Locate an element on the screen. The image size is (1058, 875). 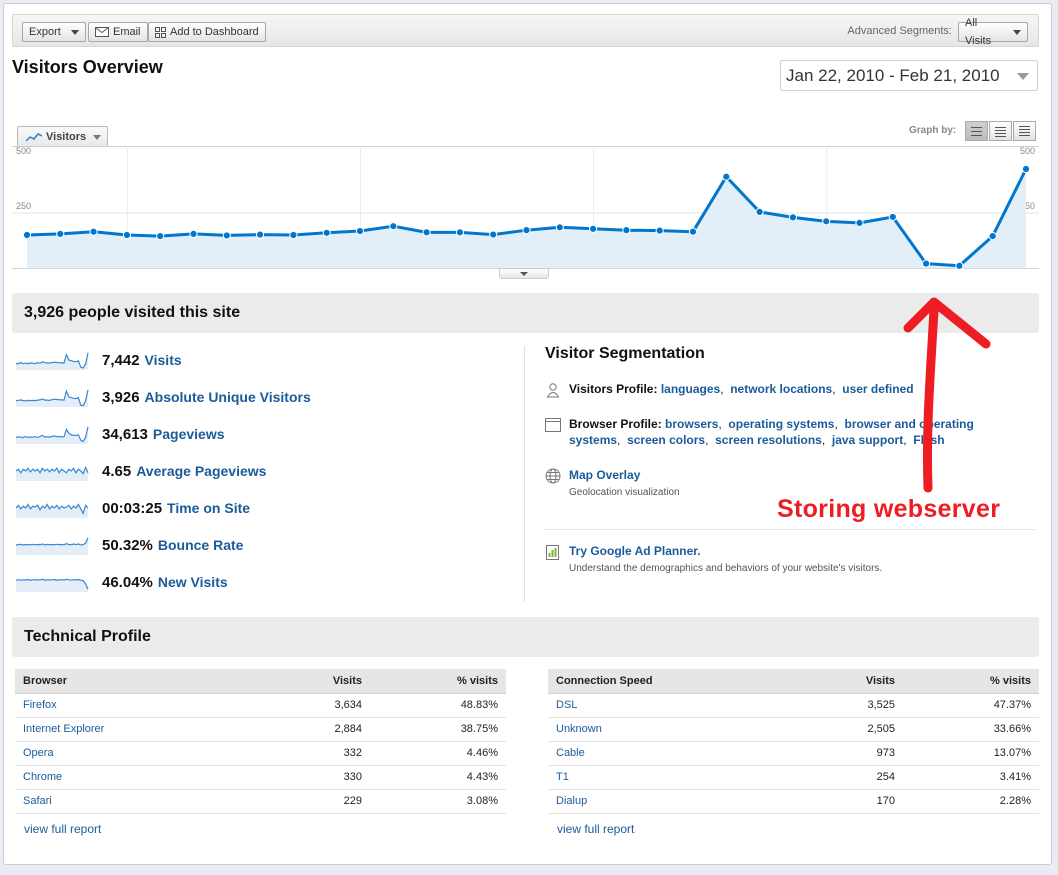
browser-profile-screen-colors-link: screen colors is located at coordinates (666, 440).